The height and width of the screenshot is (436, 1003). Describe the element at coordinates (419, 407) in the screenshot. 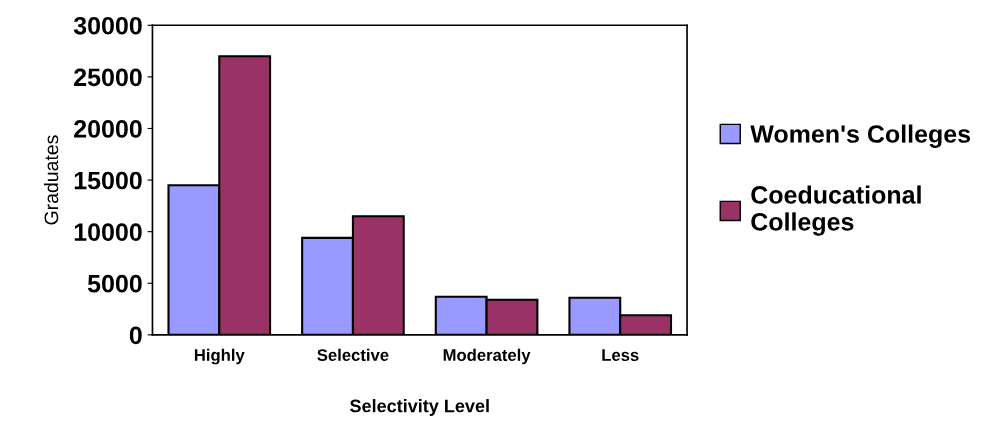

I see `x-axis-title: Selectivity Level` at that location.